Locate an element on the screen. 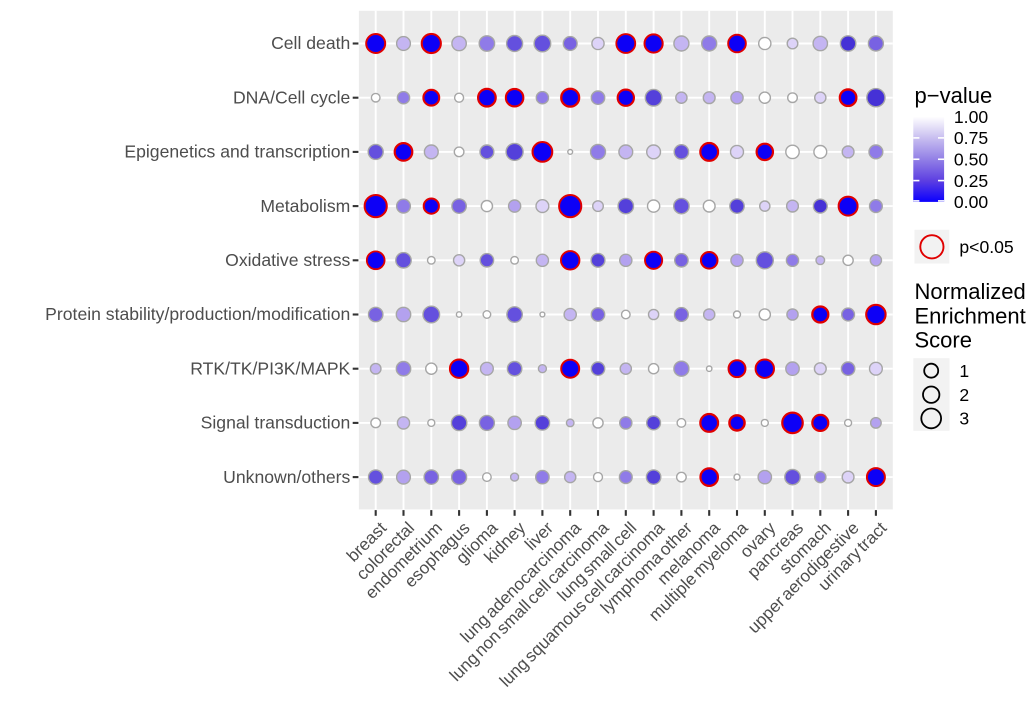  svg-text: 2 is located at coordinates (964, 395).